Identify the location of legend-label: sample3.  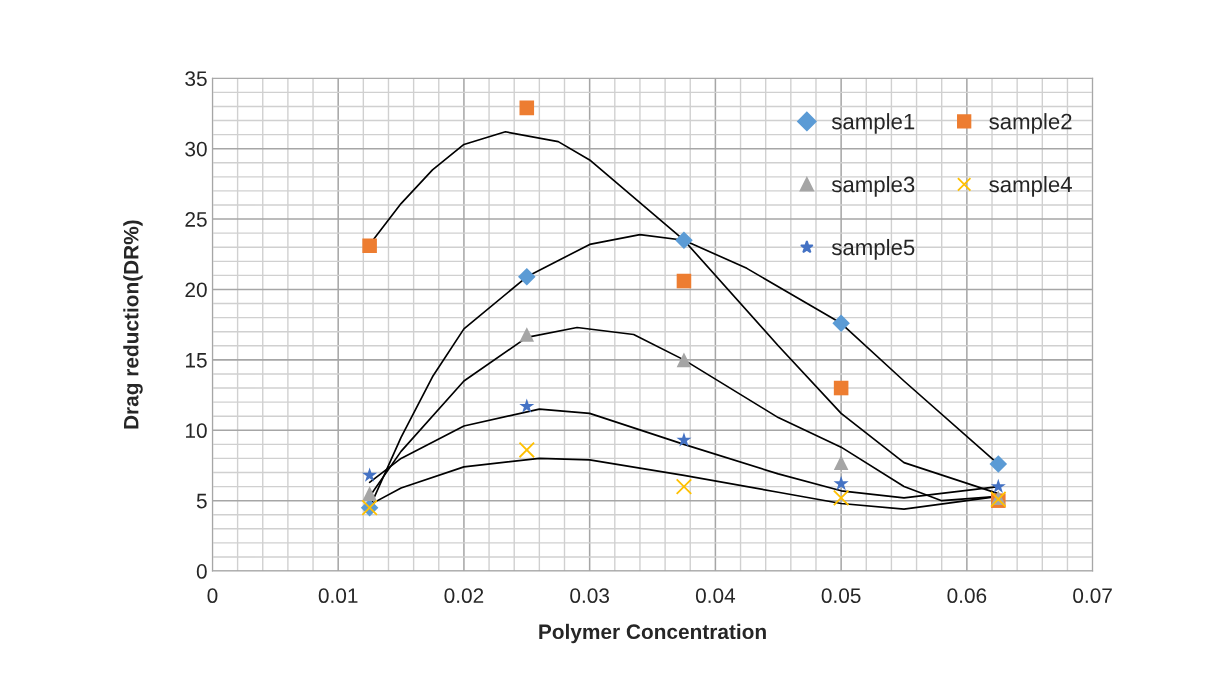
(873, 186).